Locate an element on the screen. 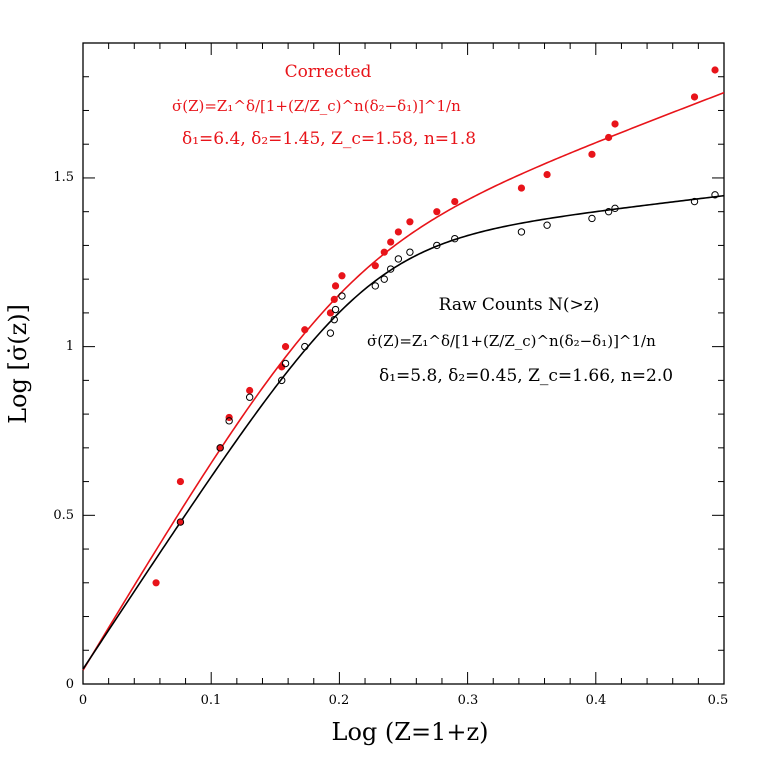  corrected-params: δ₁=6.4, δ₂=1.45, Z_c=1.58, n=1.8 is located at coordinates (329, 139).